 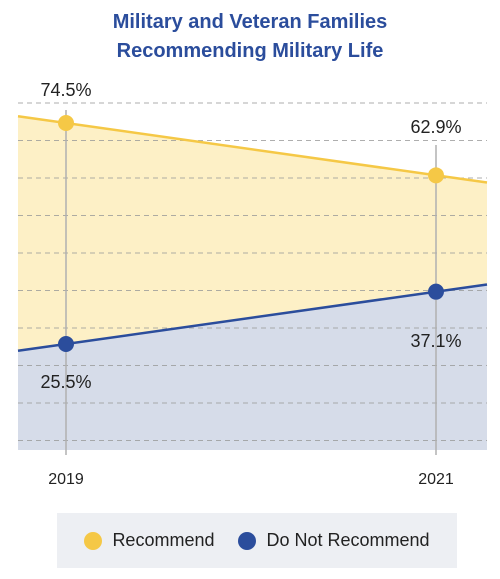 I want to click on data-label-not-recommend-2021: 37.1%, so click(x=435, y=341).